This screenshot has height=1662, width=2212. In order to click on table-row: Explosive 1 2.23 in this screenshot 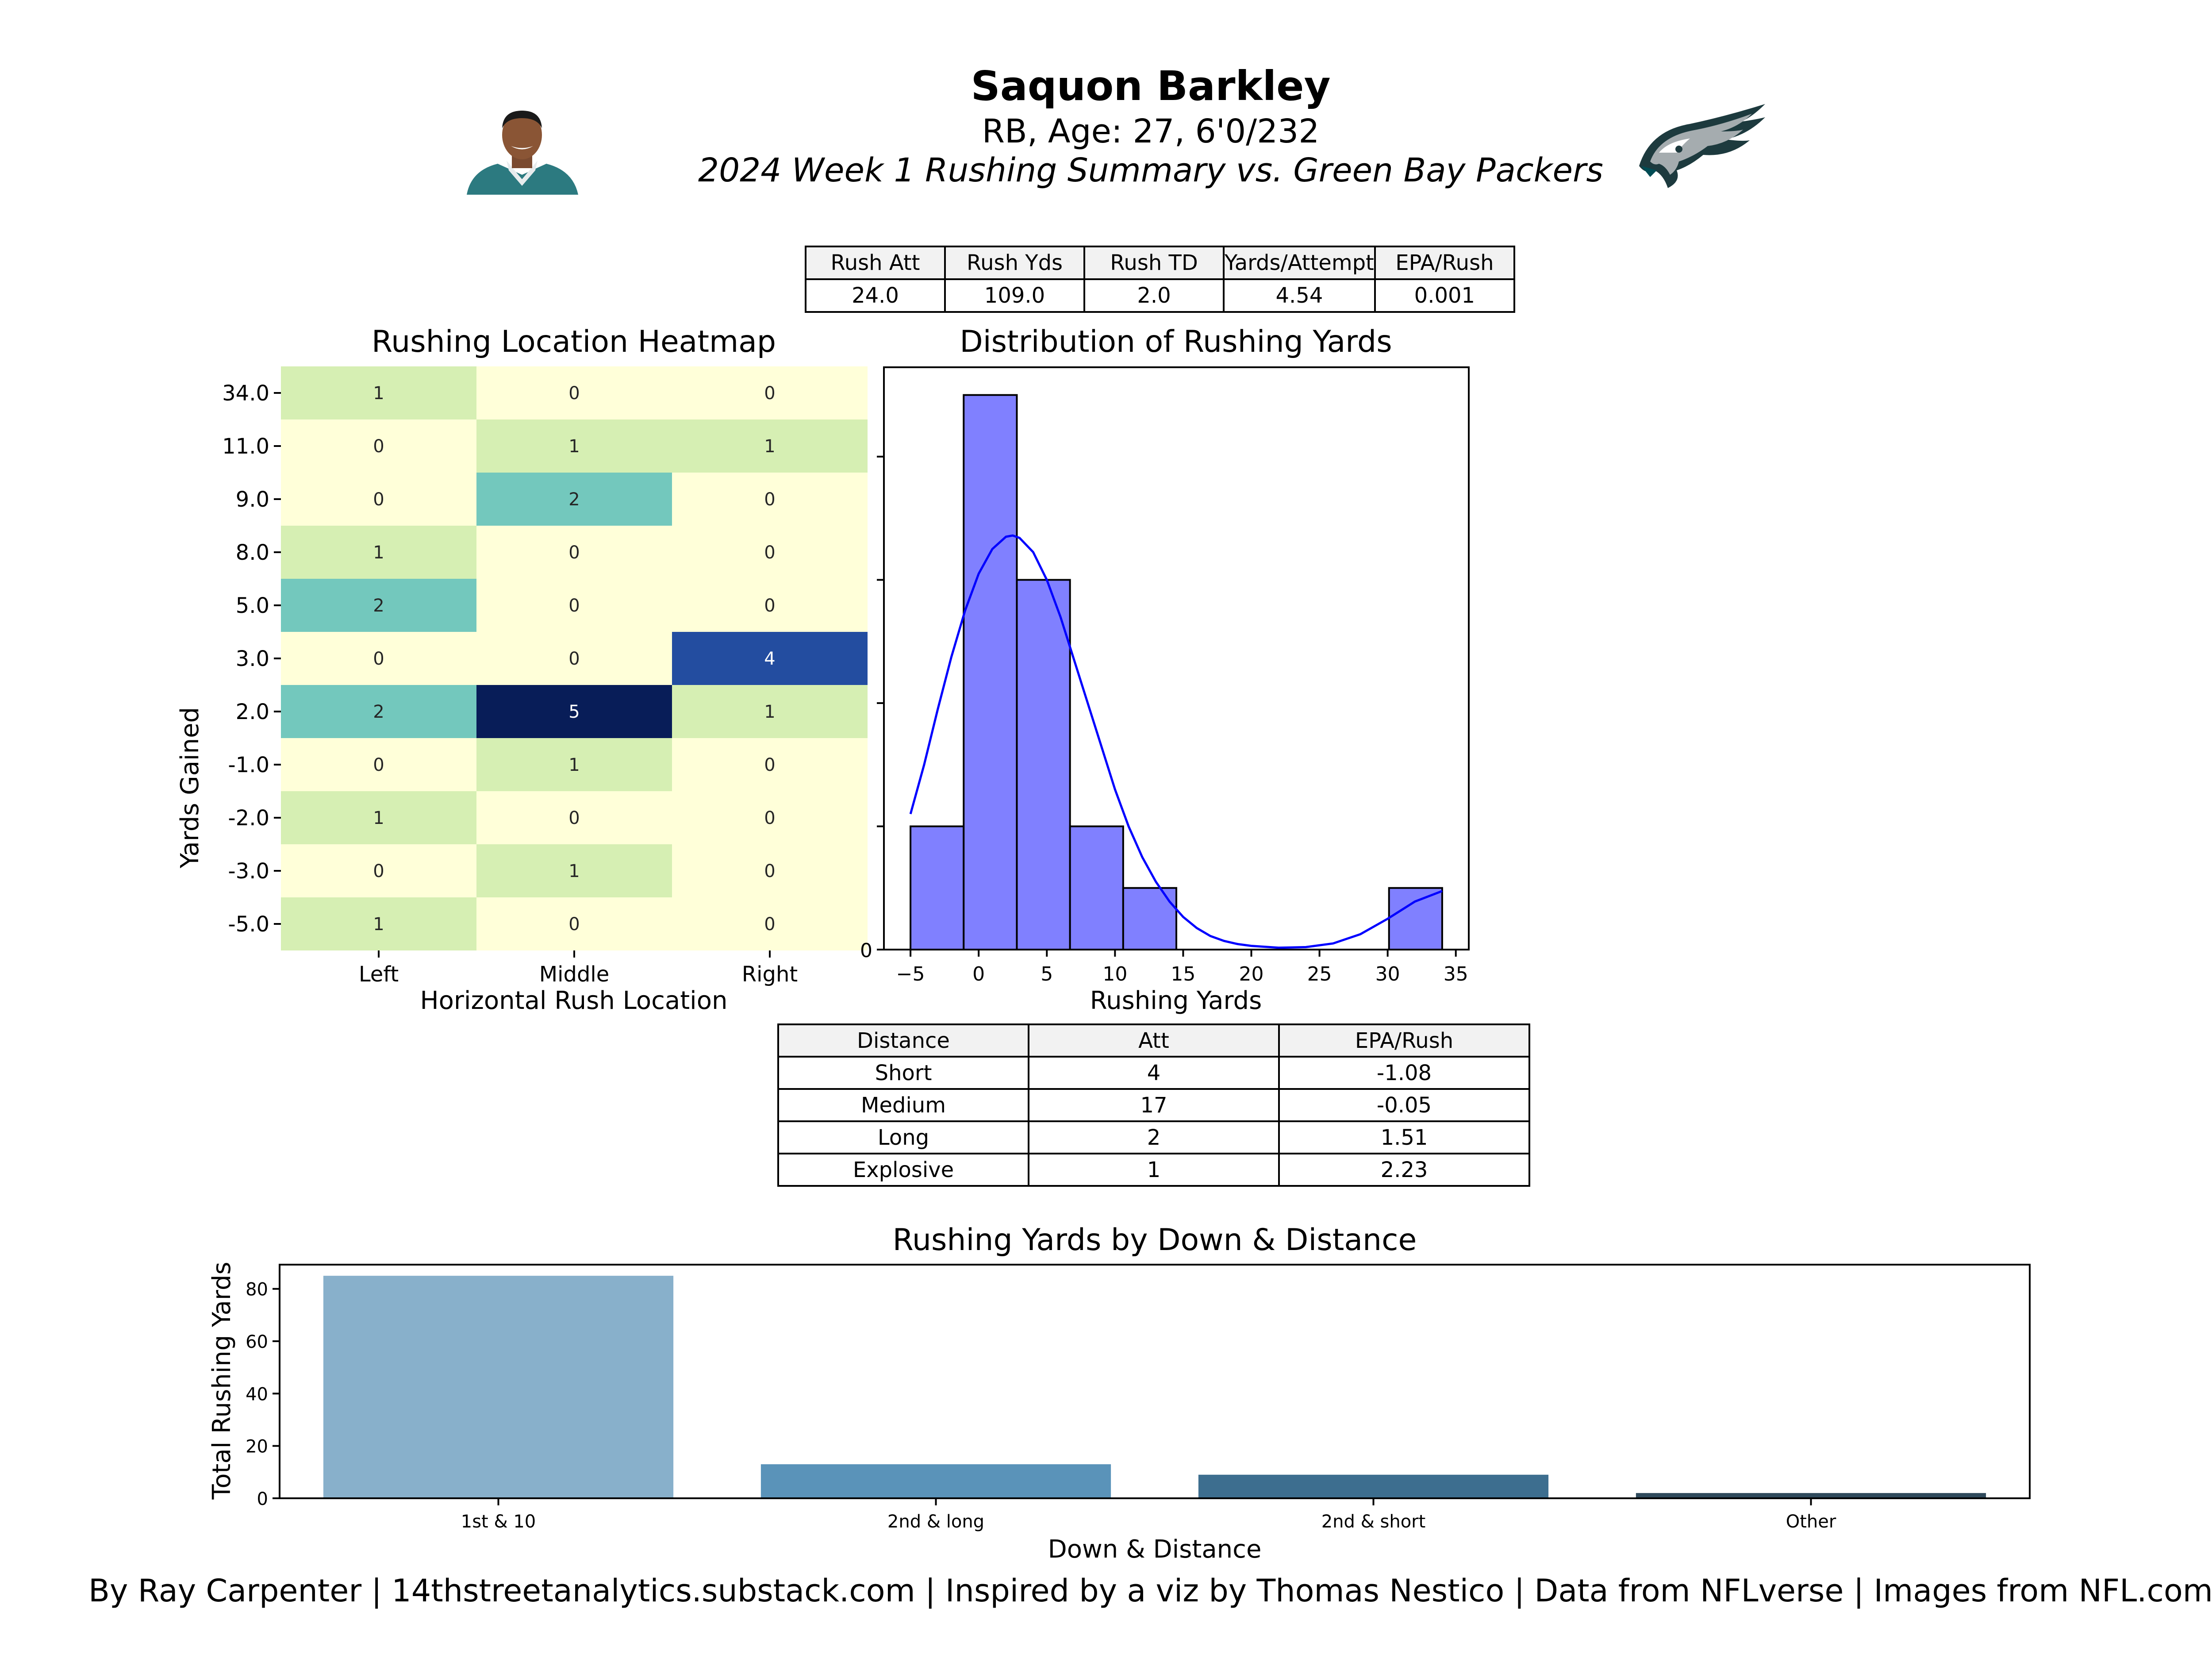, I will do `click(1154, 1170)`.